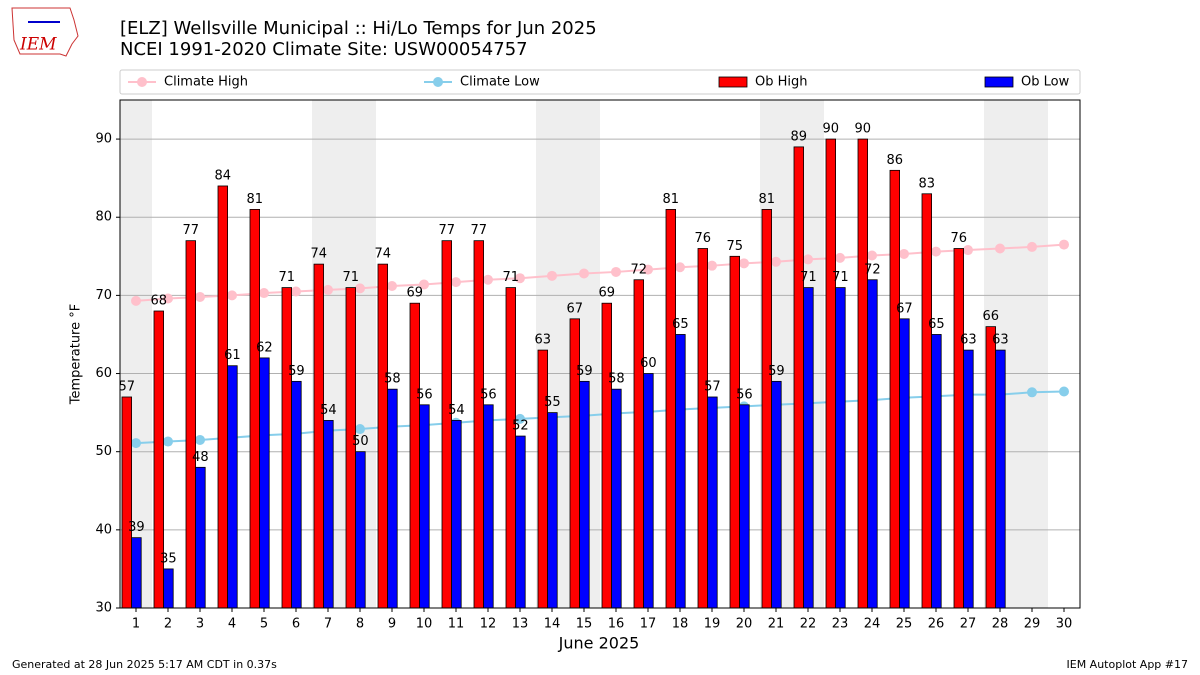 The image size is (1200, 675). I want to click on y-tick-label: 40, so click(103, 529).